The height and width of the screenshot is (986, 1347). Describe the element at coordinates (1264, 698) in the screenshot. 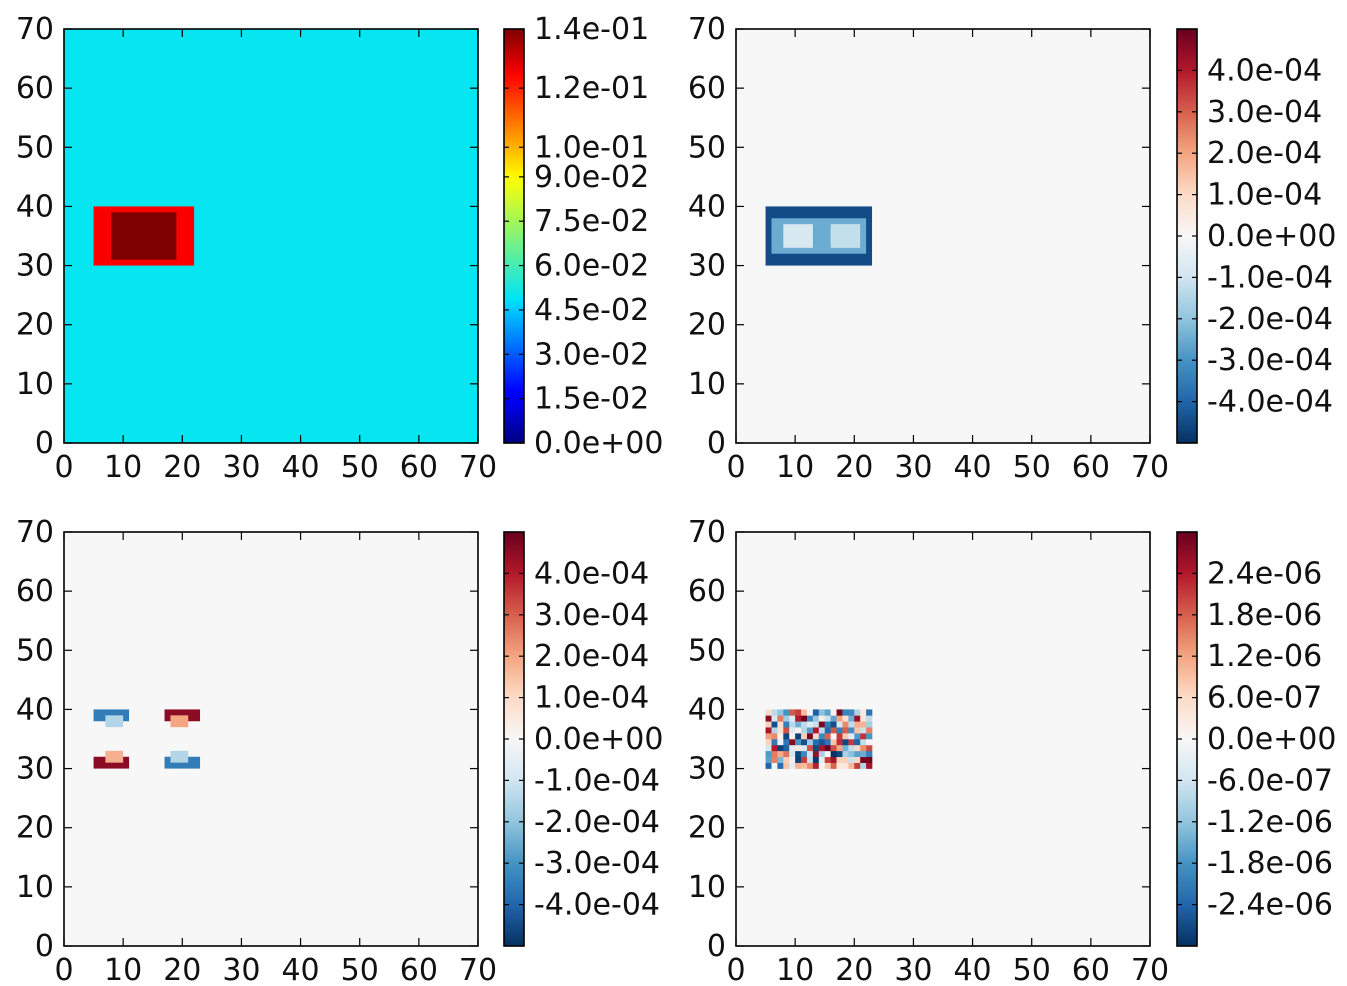

I see `colorbar-tick-label: 6.0e-07` at that location.